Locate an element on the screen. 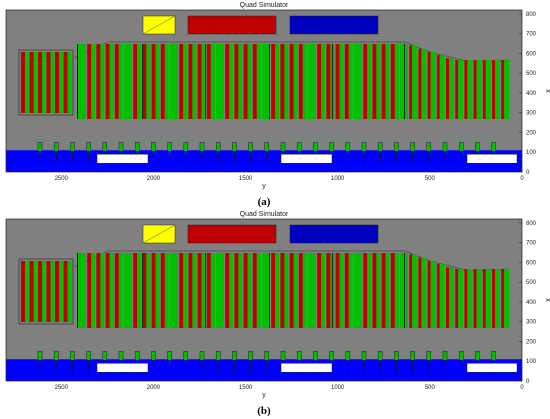 The height and width of the screenshot is (419, 550). x-axis-label: y is located at coordinates (264, 395).